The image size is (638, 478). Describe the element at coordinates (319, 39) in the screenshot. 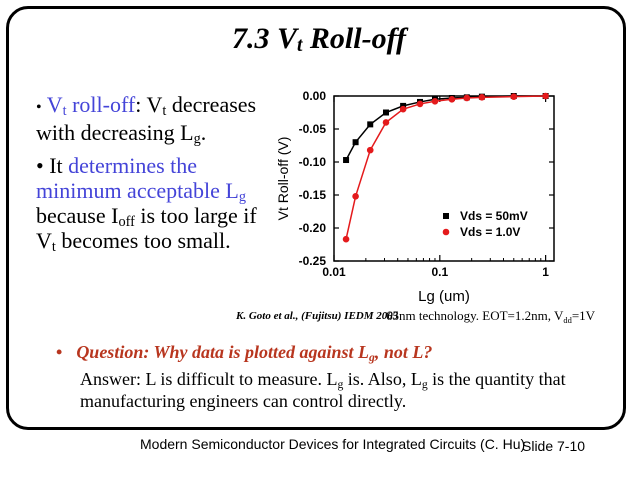

I see `slide-title: 7.3 Vt Roll-off` at that location.